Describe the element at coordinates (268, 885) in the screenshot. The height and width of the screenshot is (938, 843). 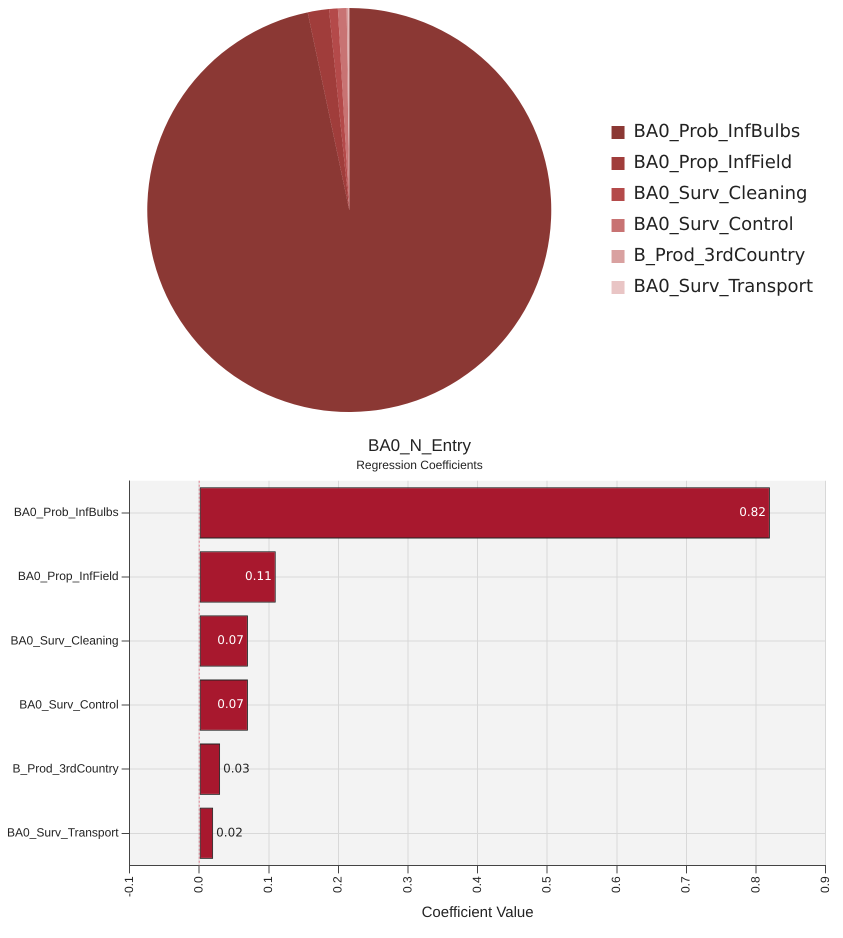
I see `x-tick-label: 0.1` at that location.